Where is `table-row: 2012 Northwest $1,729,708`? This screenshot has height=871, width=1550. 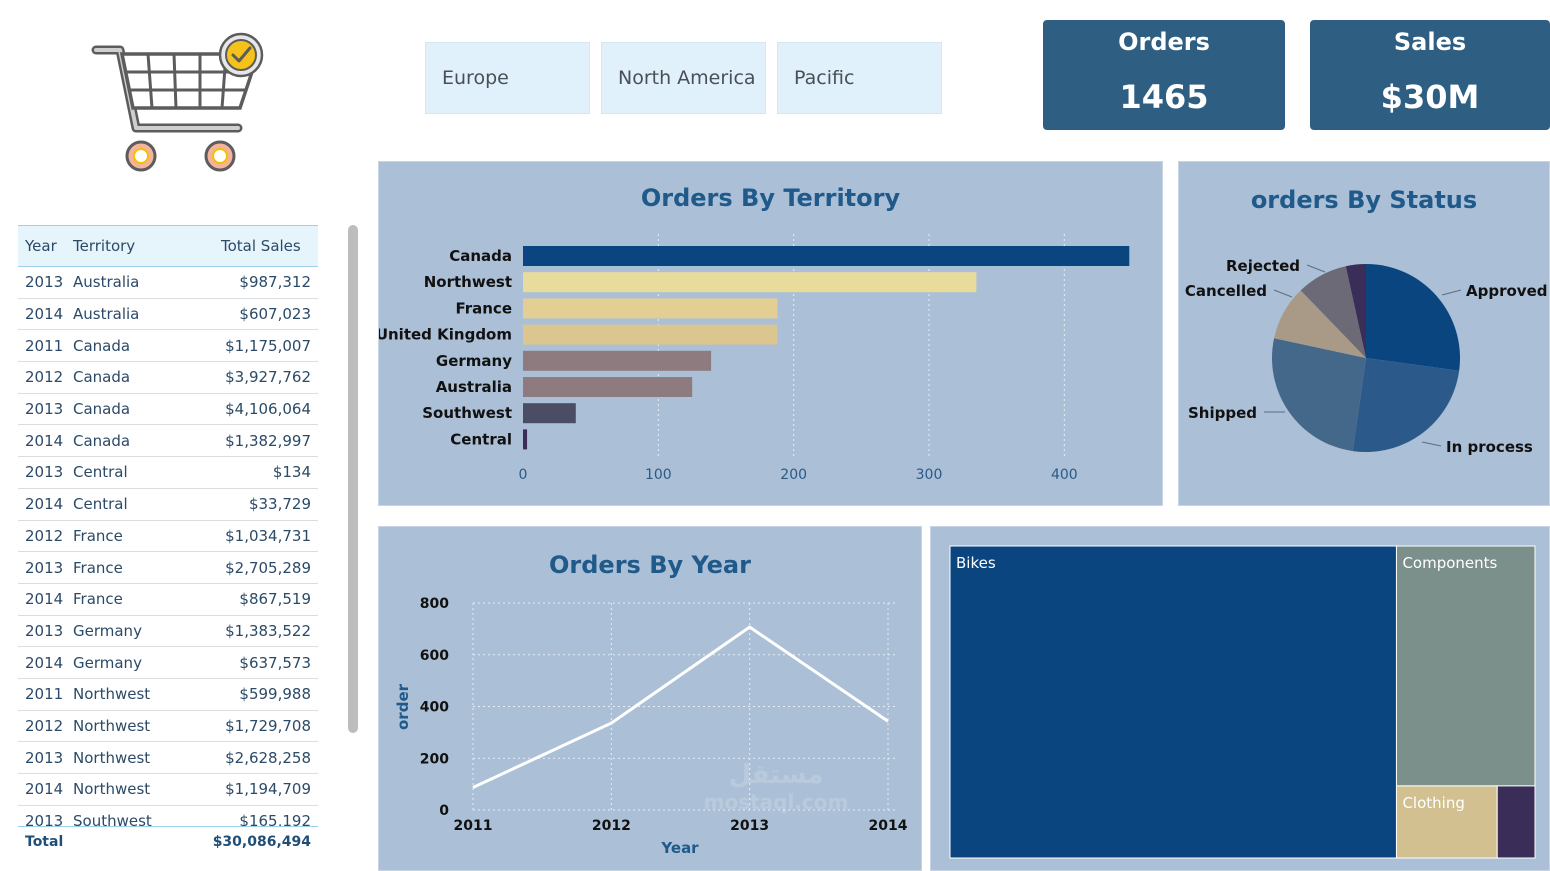
table-row: 2012 Northwest $1,729,708 is located at coordinates (168, 727).